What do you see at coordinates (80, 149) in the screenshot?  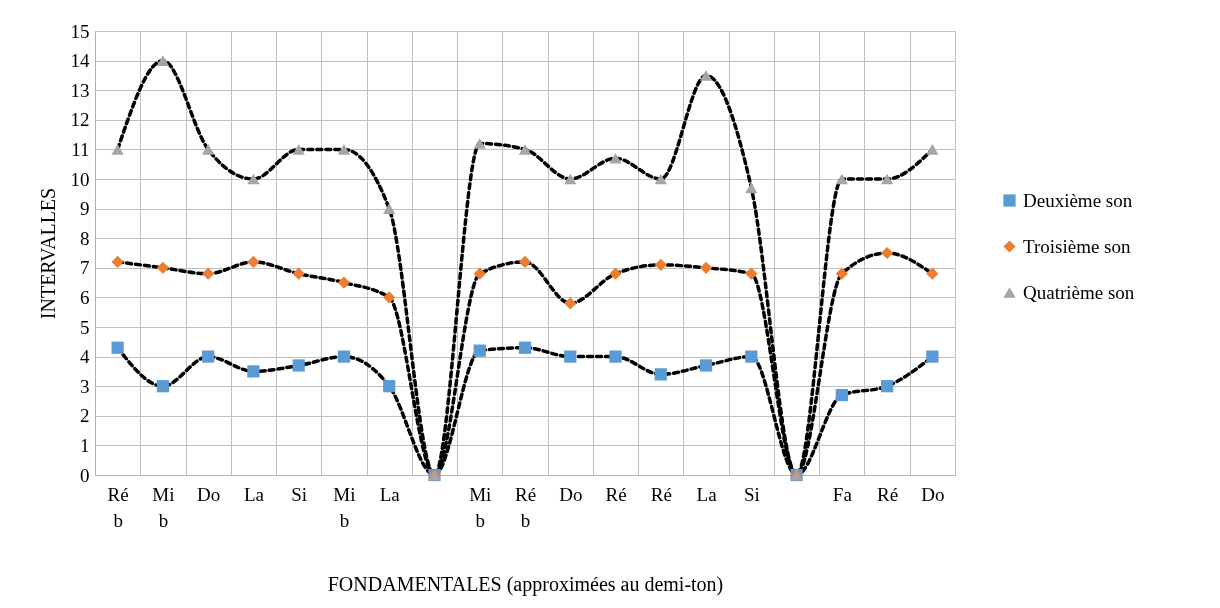 I see `y-tick-label: 11` at bounding box center [80, 149].